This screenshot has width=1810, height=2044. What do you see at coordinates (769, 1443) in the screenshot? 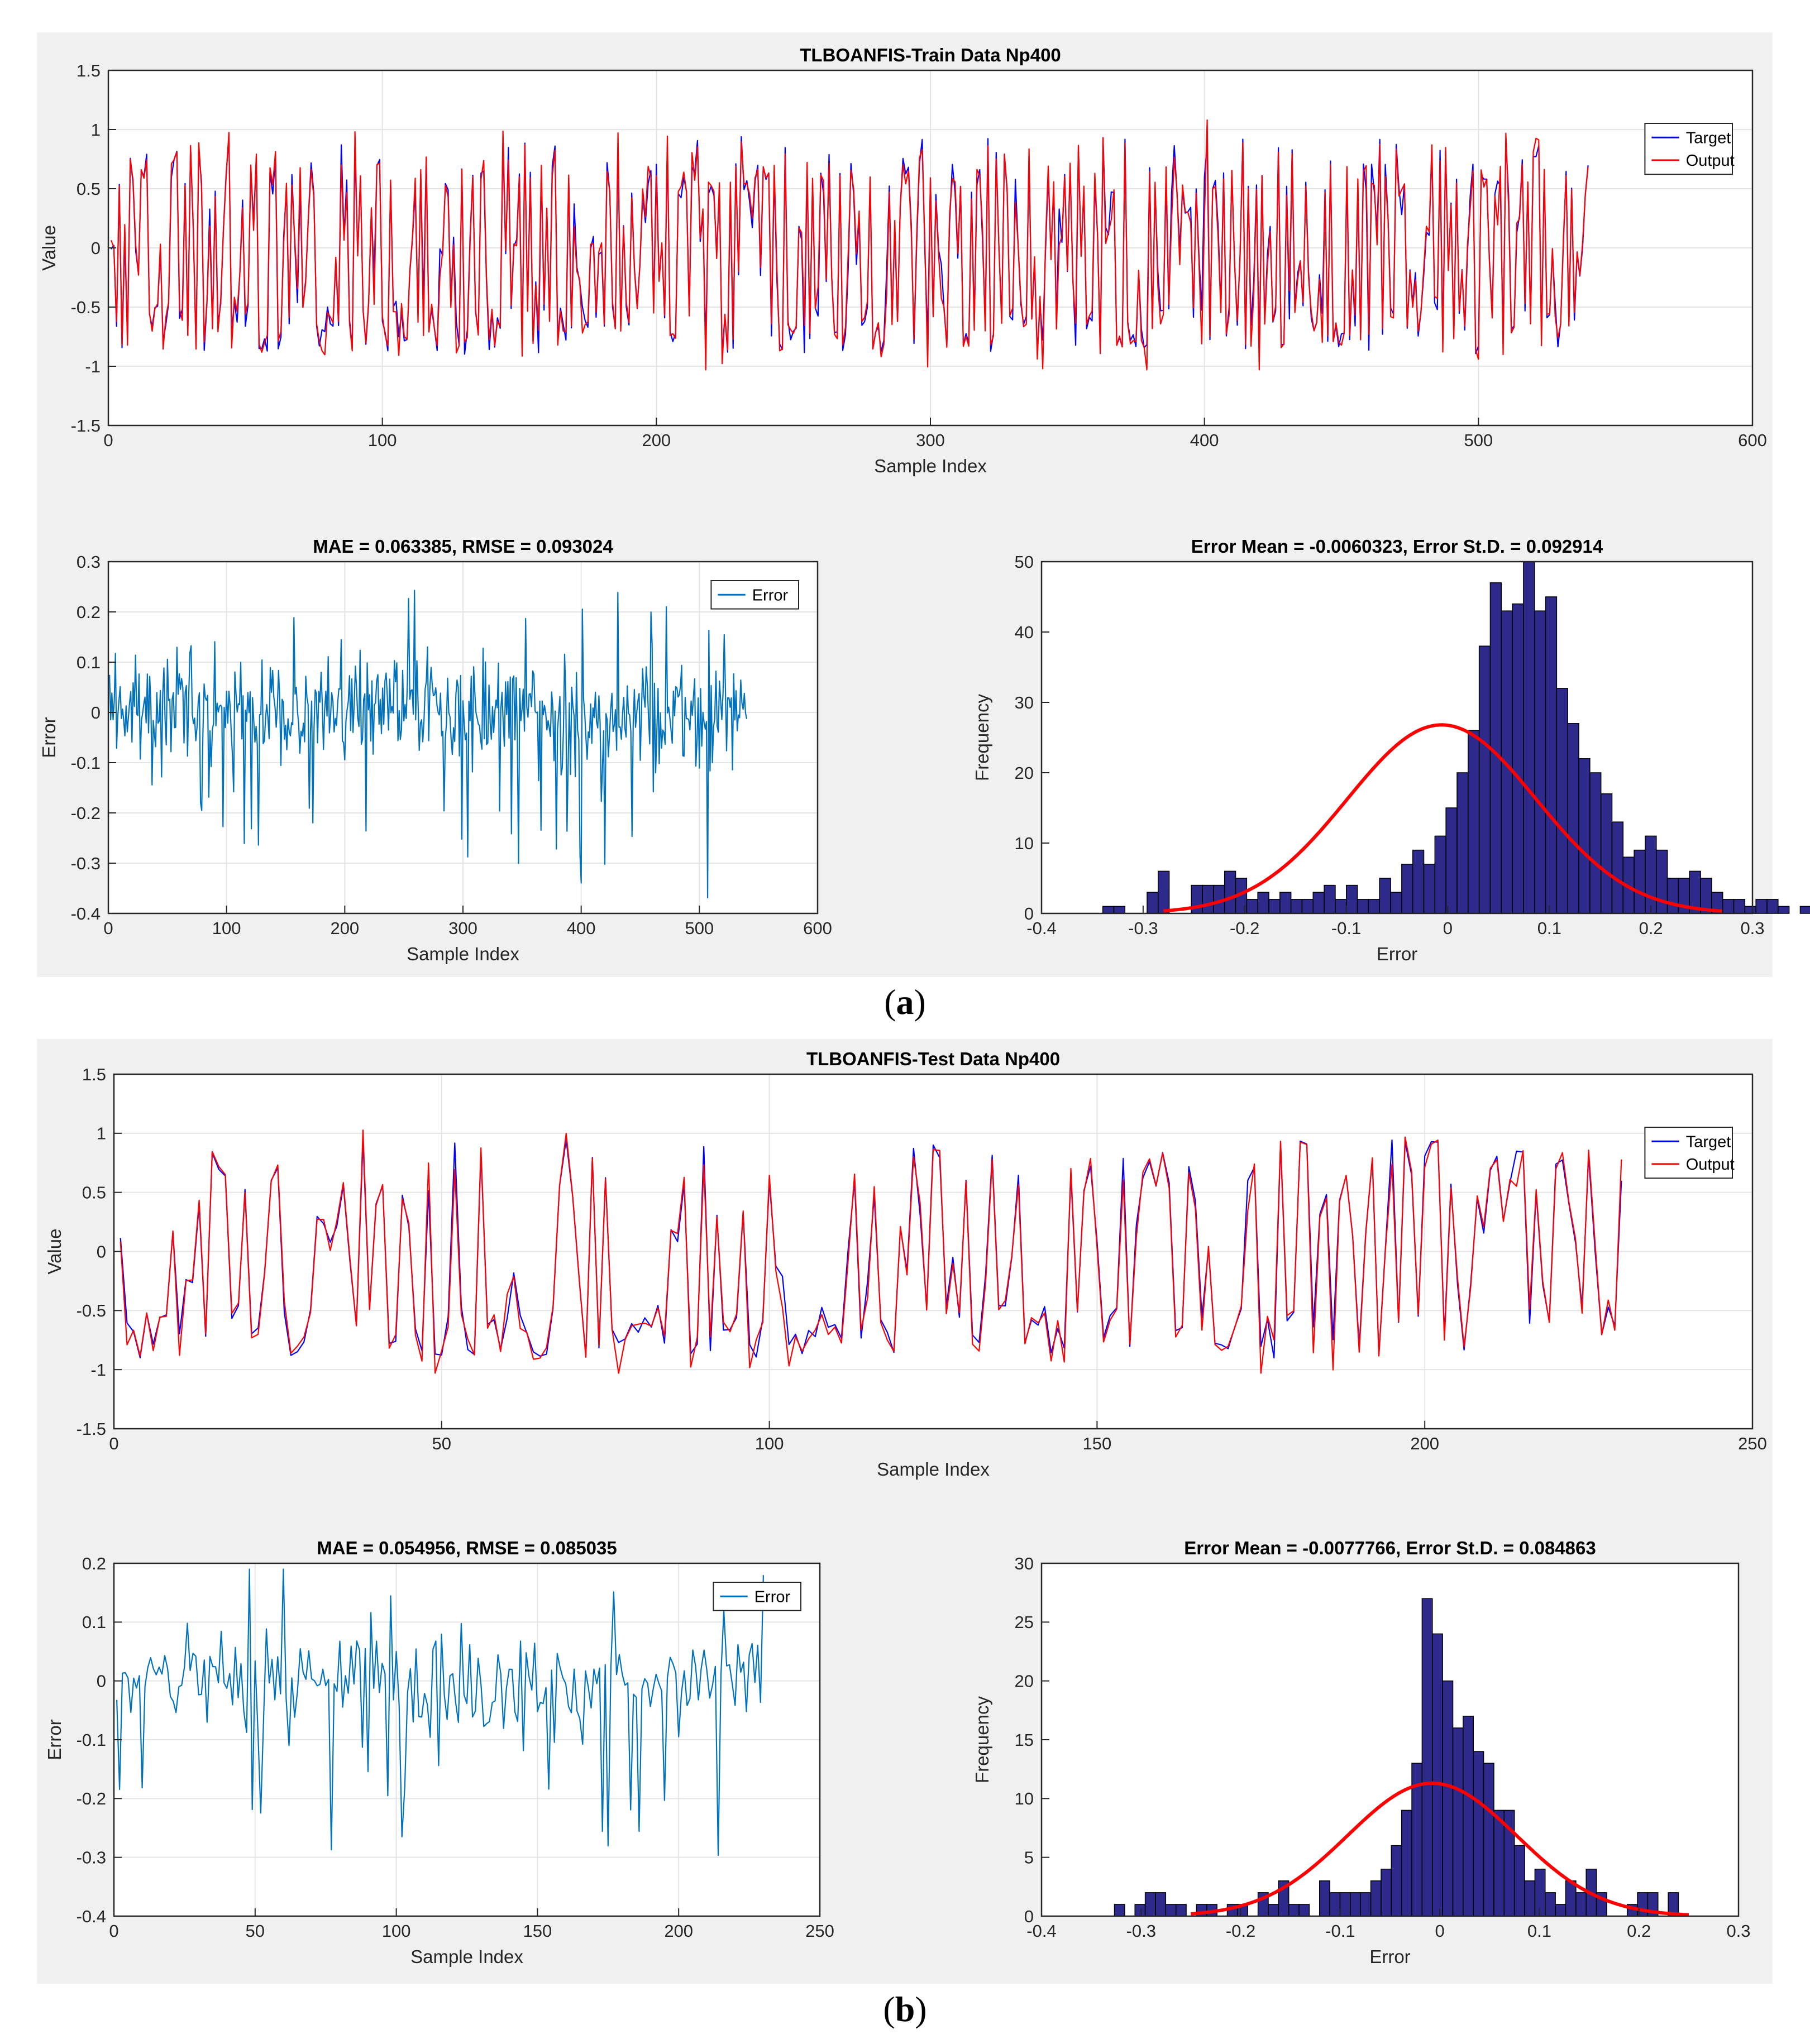
I see `test-series-xtick-label-2: 100` at bounding box center [769, 1443].